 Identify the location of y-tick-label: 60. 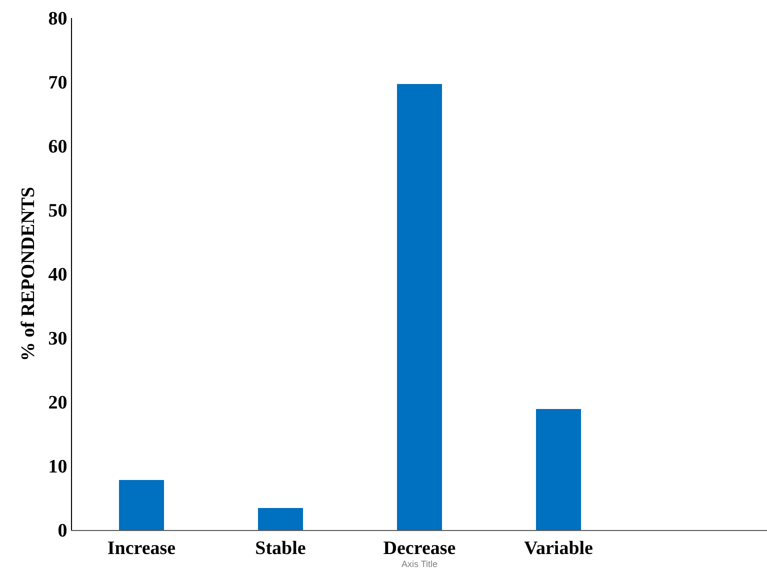
(58, 147).